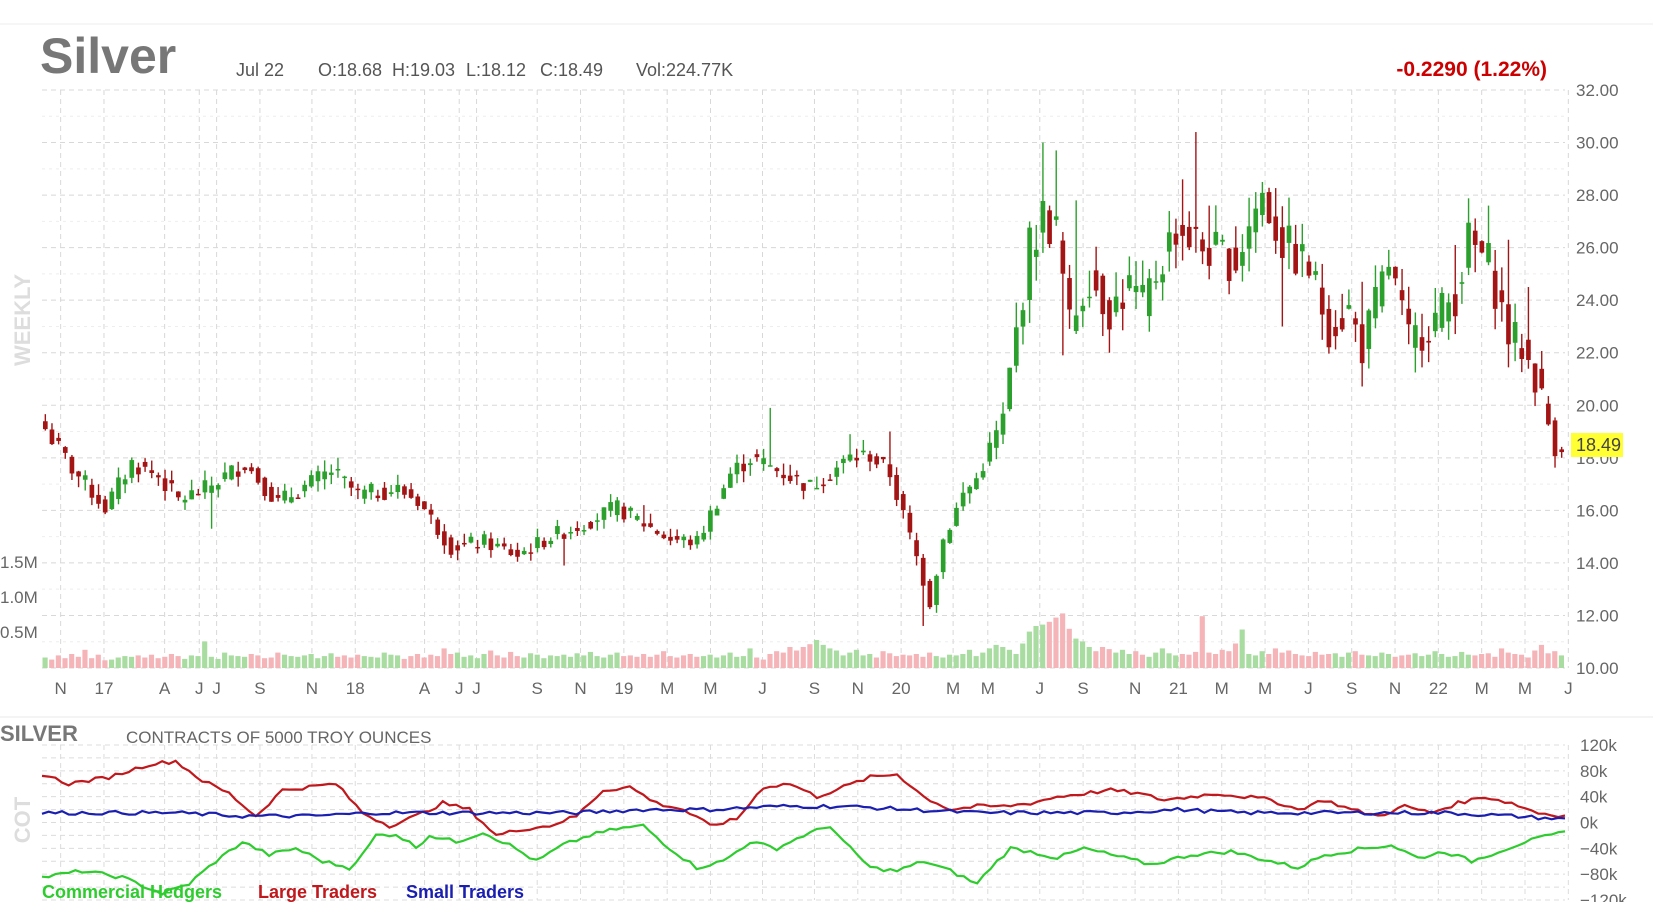 The height and width of the screenshot is (907, 1653). I want to click on x-tick-label: 18, so click(355, 688).